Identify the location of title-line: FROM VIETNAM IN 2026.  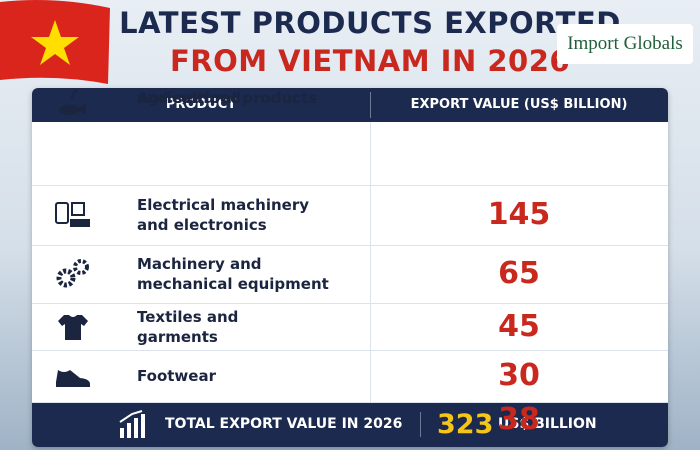
(370, 61).